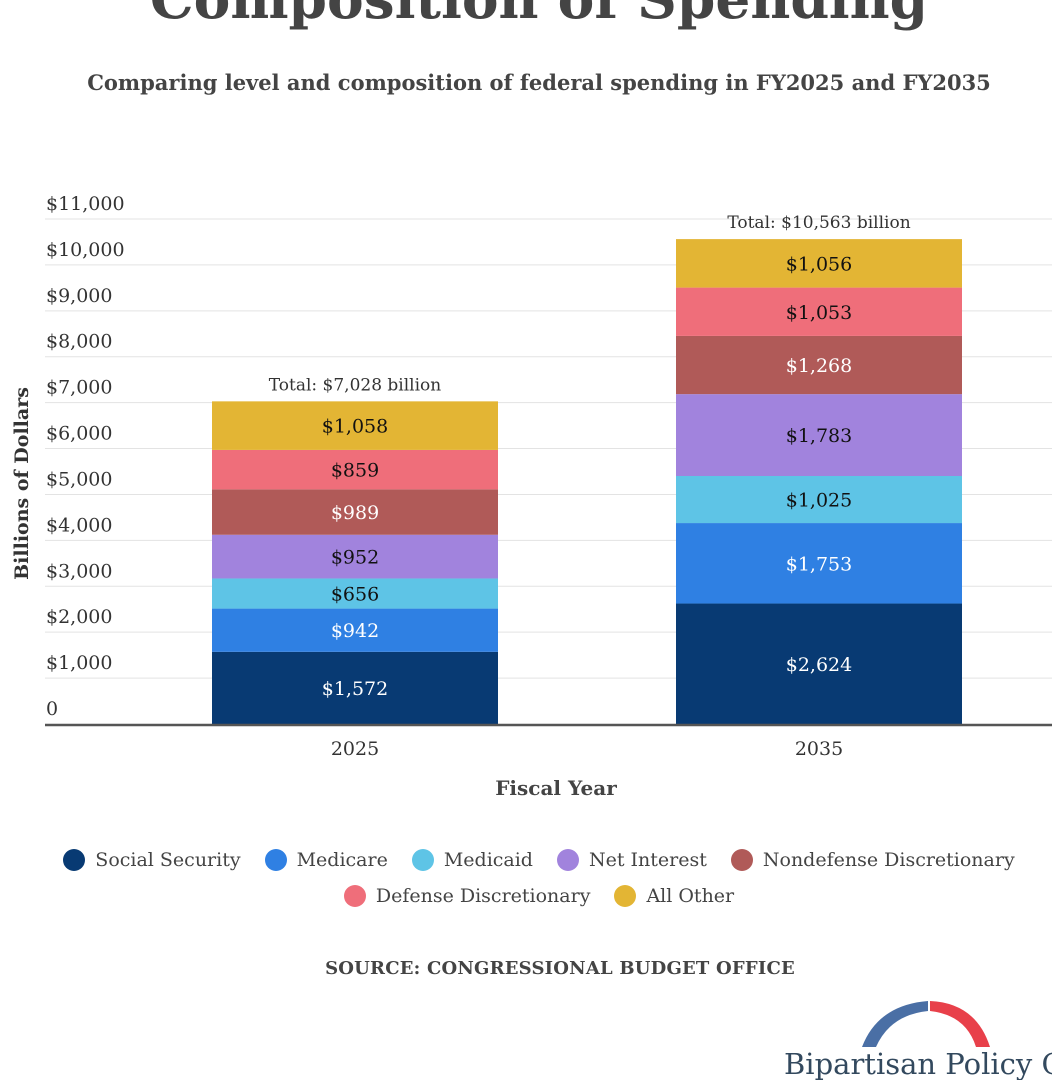 The height and width of the screenshot is (1080, 1052). What do you see at coordinates (690, 896) in the screenshot?
I see `legend-label: All Other` at bounding box center [690, 896].